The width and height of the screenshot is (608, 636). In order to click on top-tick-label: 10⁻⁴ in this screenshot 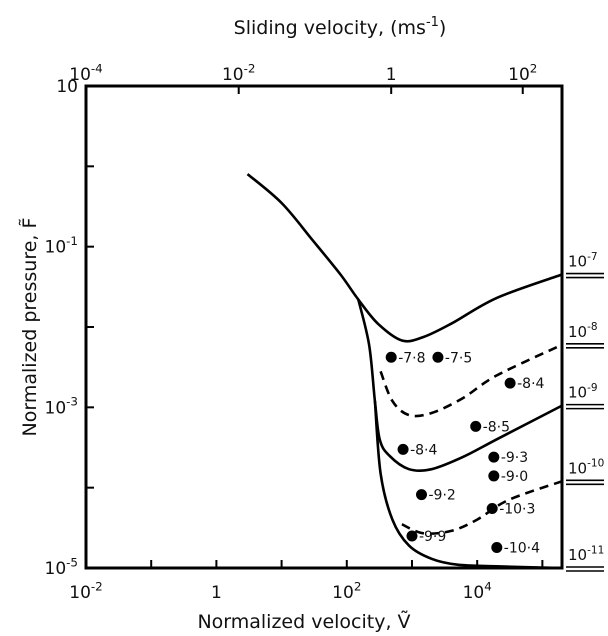, I will do `click(86, 73)`.